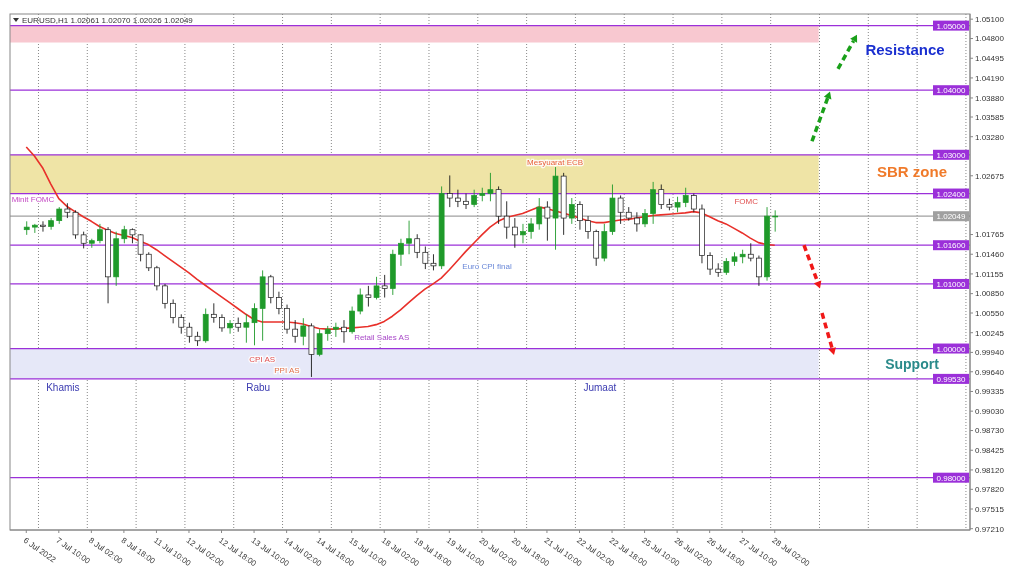  What do you see at coordinates (951, 155) in the screenshot?
I see `ref-line-label: 1.03000` at bounding box center [951, 155].